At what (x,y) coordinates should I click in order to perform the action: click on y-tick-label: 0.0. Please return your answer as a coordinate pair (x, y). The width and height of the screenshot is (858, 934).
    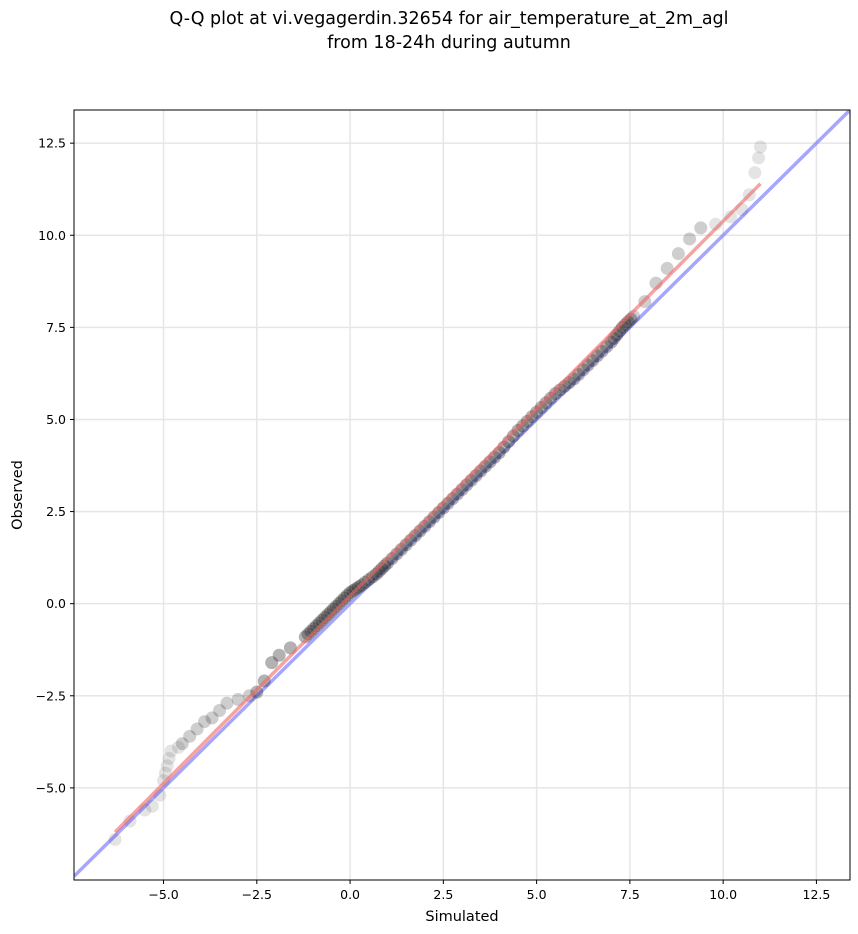
    Looking at the image, I should click on (56, 603).